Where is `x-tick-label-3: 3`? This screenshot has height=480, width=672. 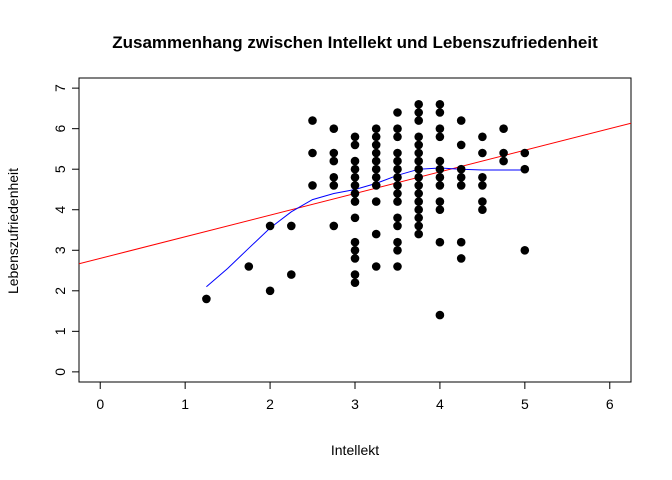
x-tick-label-3: 3 is located at coordinates (355, 404).